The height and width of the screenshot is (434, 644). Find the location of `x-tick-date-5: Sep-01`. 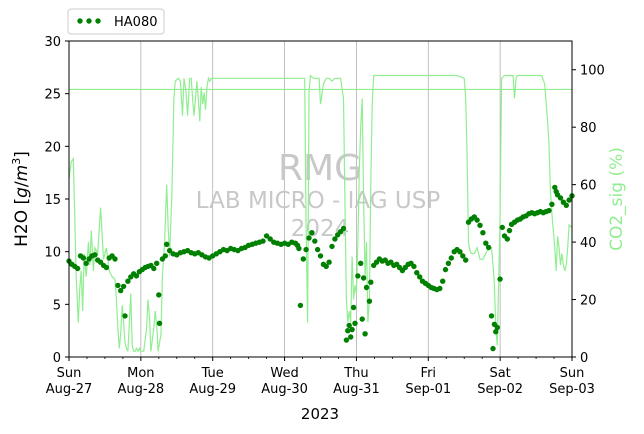

x-tick-date-5: Sep-01 is located at coordinates (428, 389).